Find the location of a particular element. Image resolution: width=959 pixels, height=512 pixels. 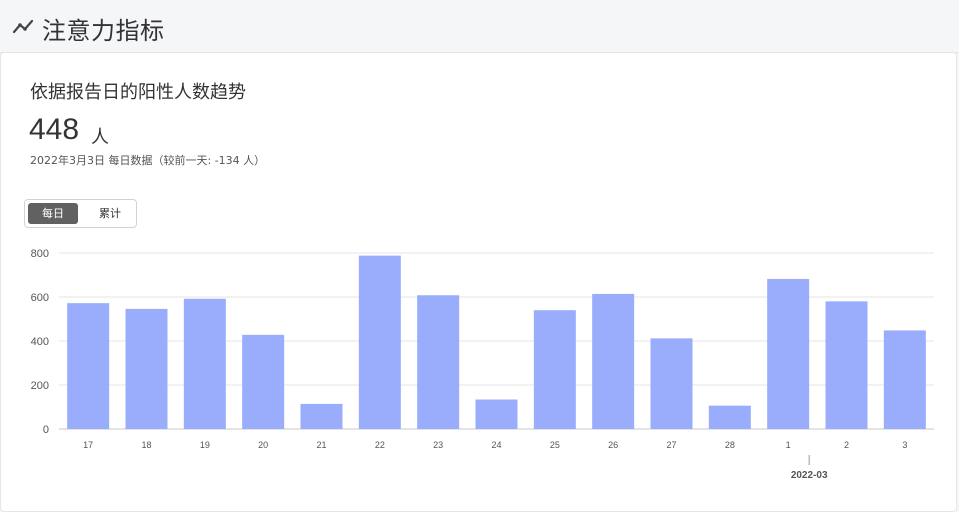

x-tick-label: 28 is located at coordinates (730, 445).